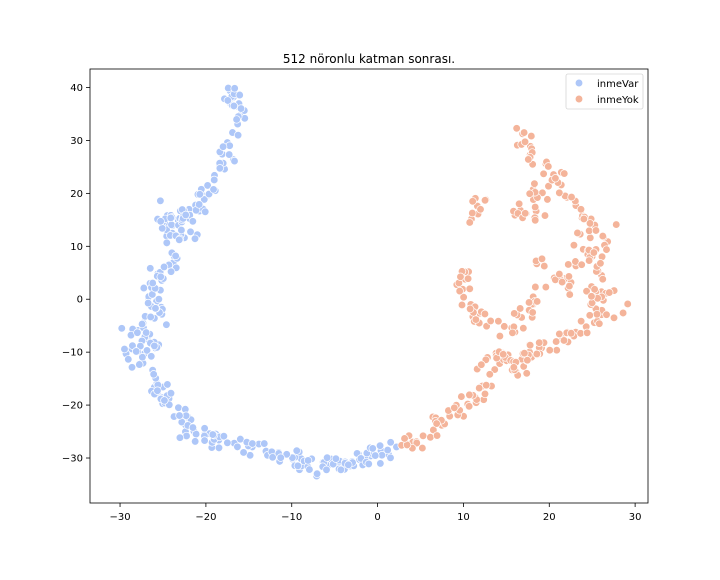 This screenshot has height=580, width=720. What do you see at coordinates (119, 517) in the screenshot?
I see `x-tick-label: −30` at bounding box center [119, 517].